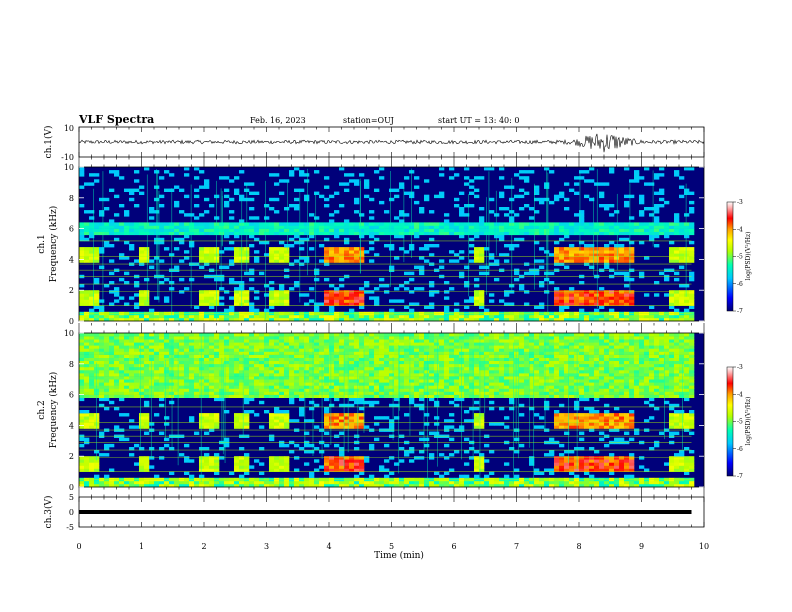 This screenshot has height=612, width=792. What do you see at coordinates (71, 512) in the screenshot?
I see `ch3-ytick-mid: 0` at bounding box center [71, 512].